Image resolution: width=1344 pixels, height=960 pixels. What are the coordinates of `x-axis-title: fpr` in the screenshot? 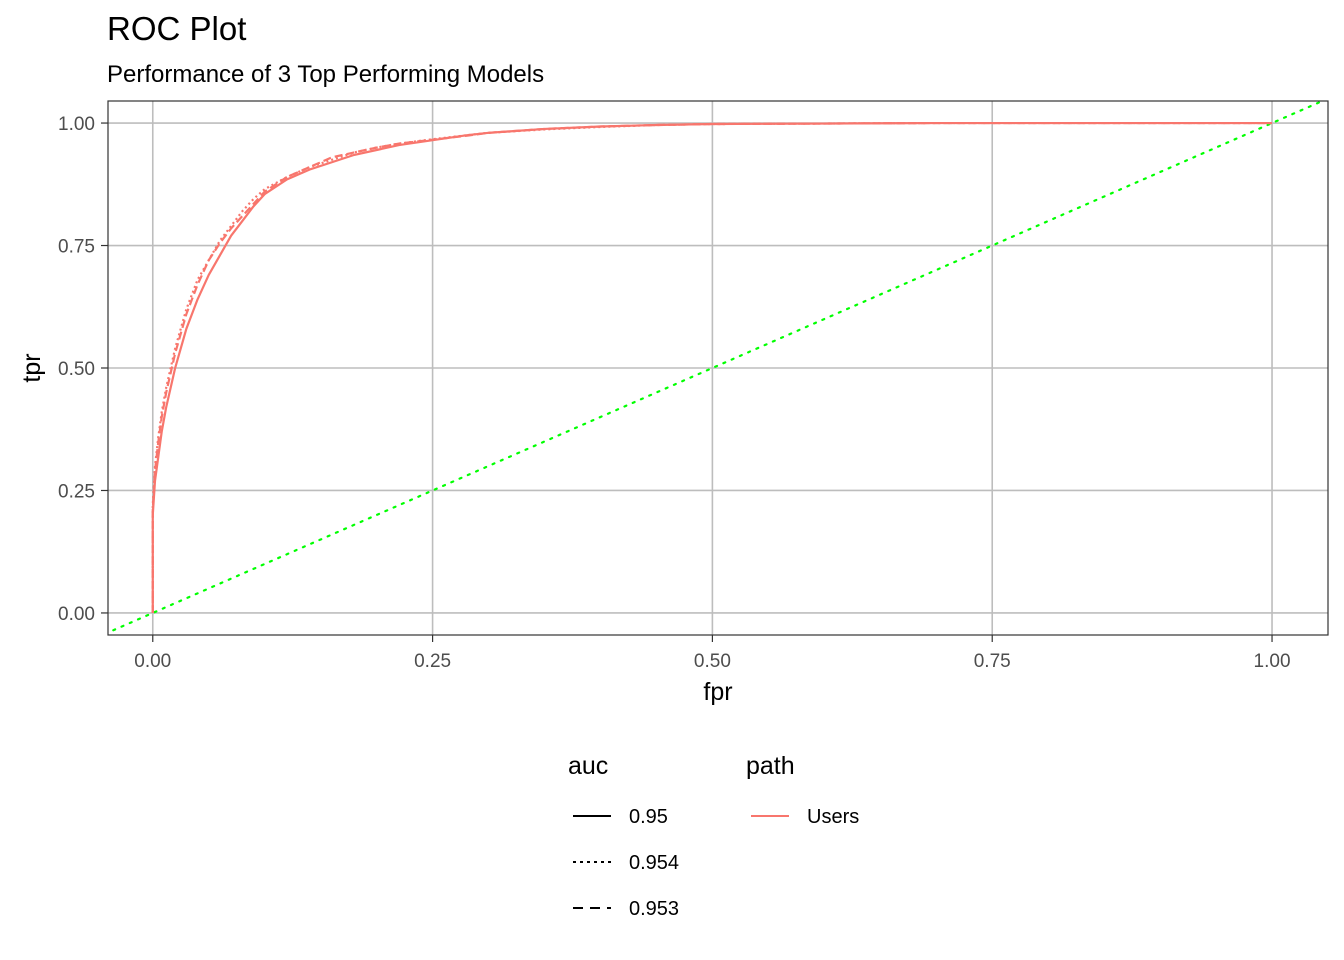 It's located at (717, 692).